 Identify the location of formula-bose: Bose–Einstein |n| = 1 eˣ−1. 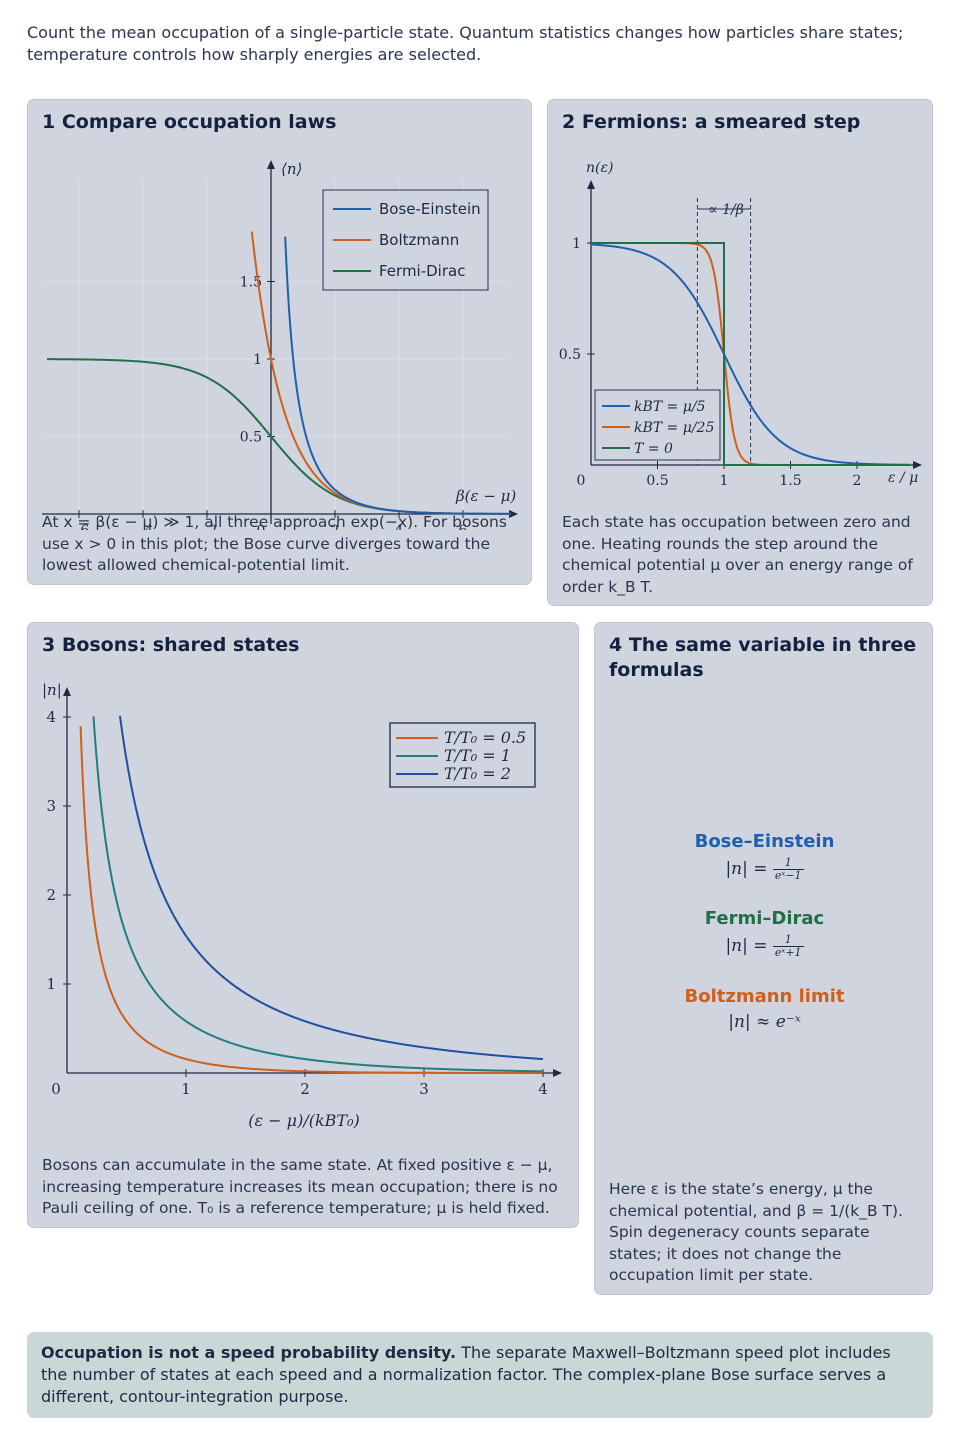
(764, 861).